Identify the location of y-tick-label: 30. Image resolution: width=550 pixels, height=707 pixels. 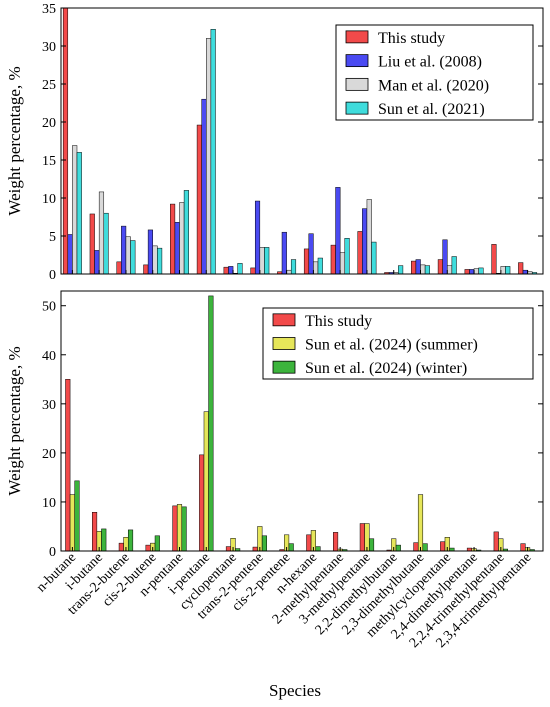
(49, 405).